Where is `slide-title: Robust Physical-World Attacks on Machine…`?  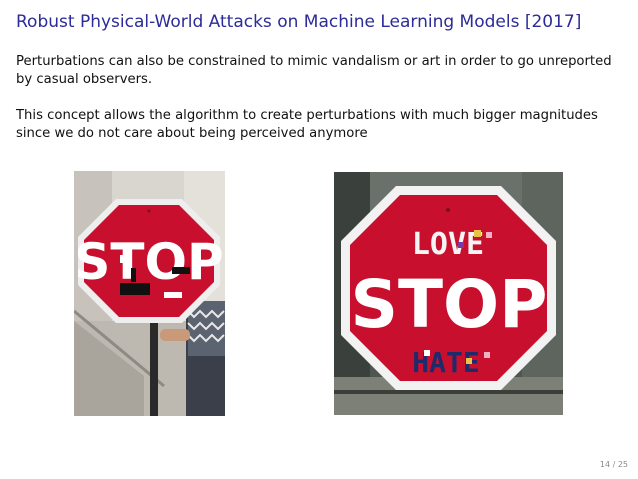 slide-title: Robust Physical-World Attacks on Machine… is located at coordinates (299, 22).